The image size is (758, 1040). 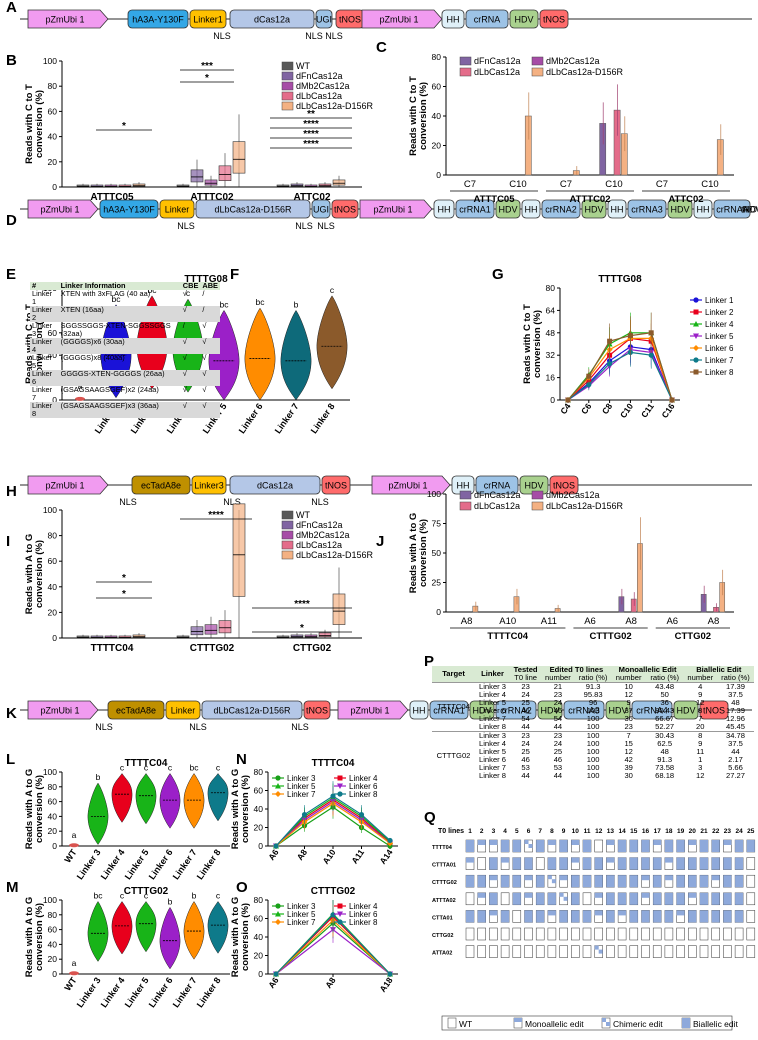 I want to click on p-table-cell: Linker 5, so click(x=493, y=751).